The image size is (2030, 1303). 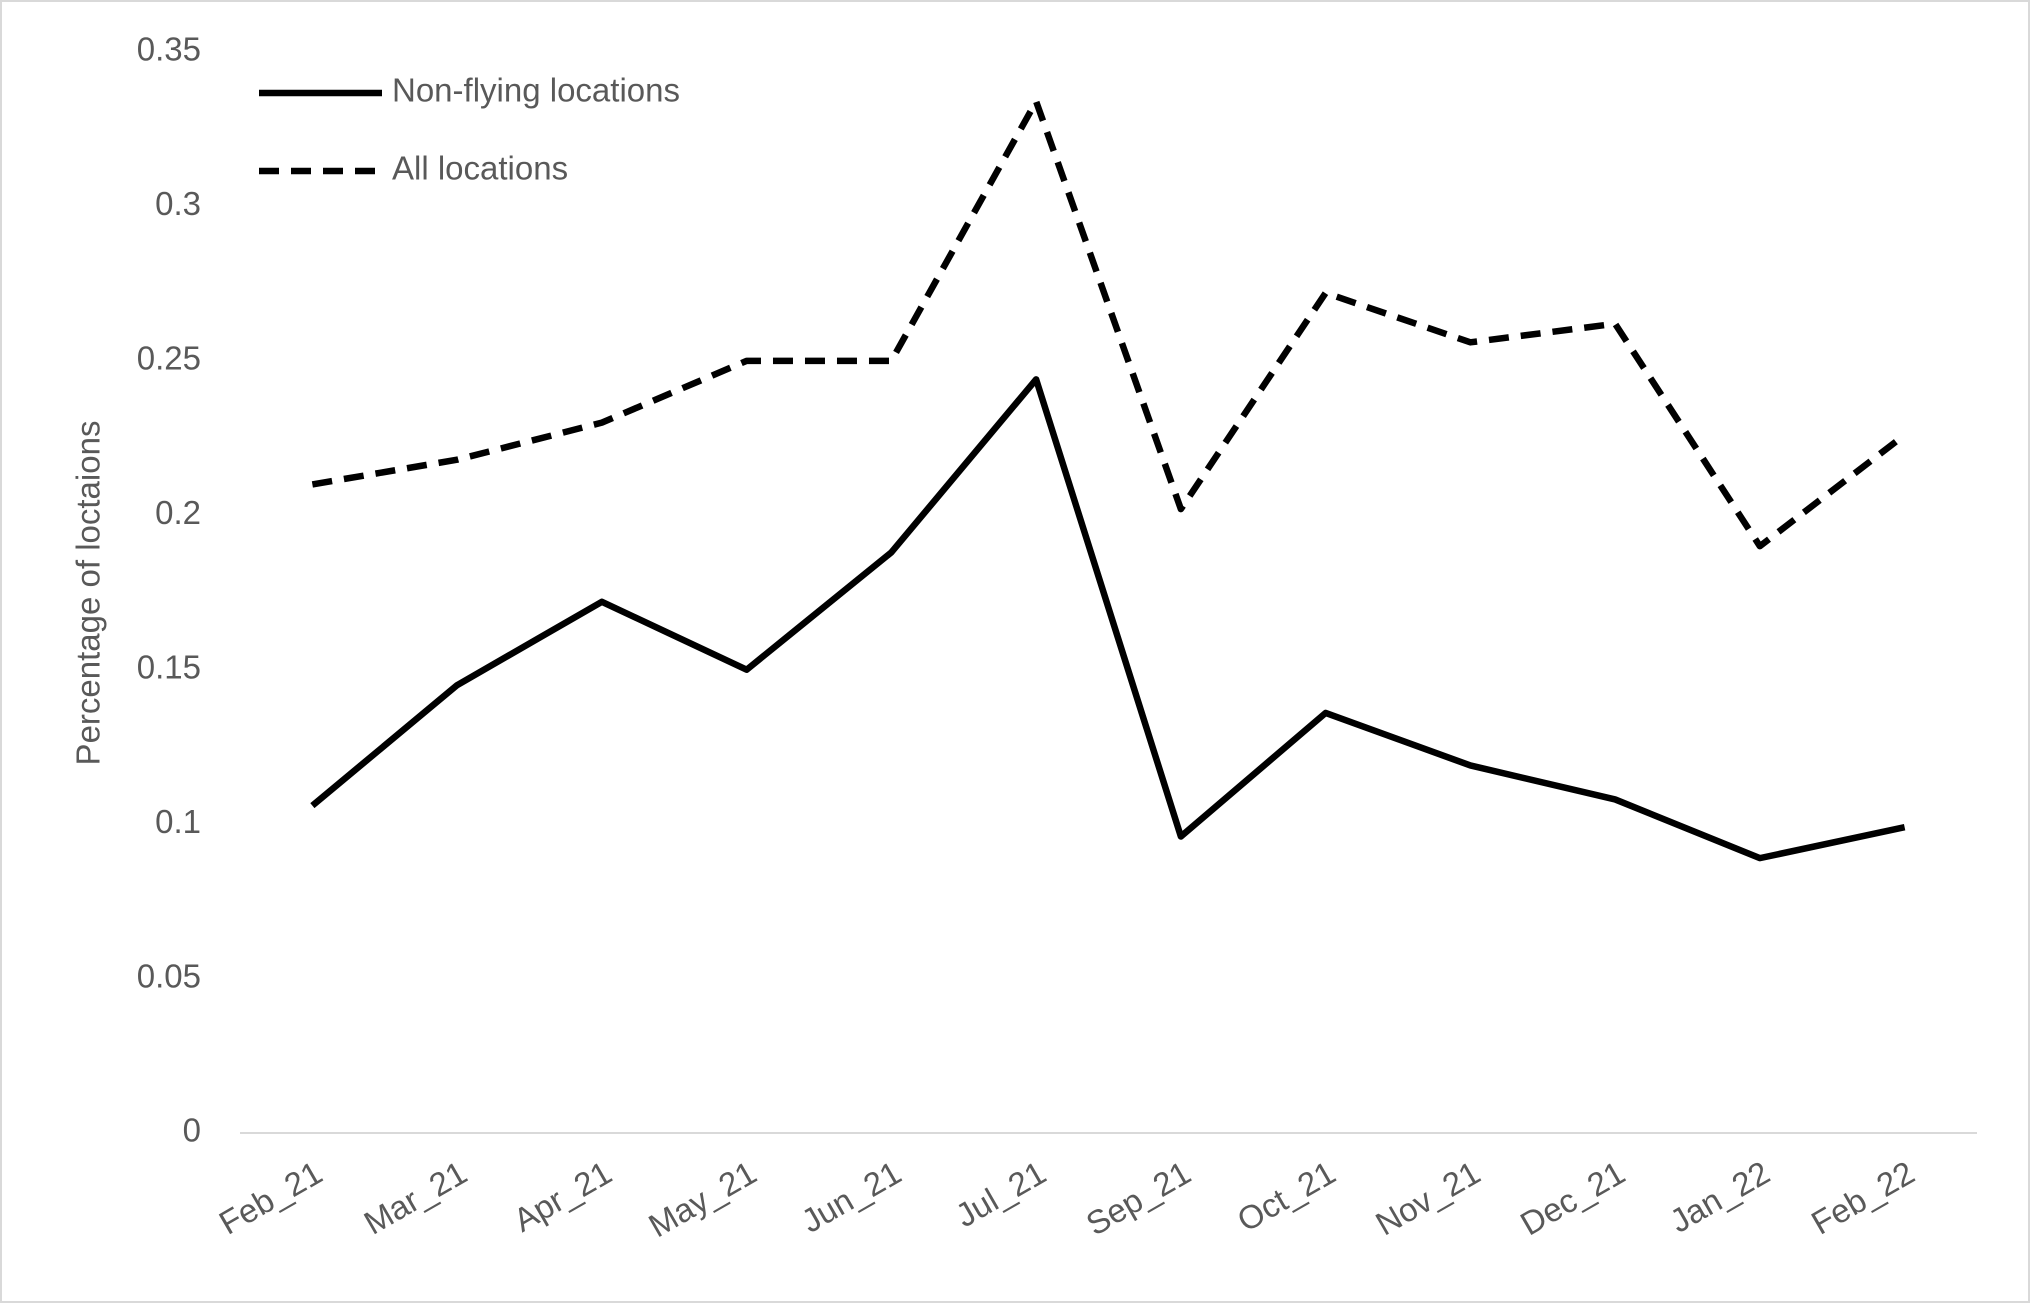 I want to click on y-tick-label: 0.25, so click(x=169, y=358).